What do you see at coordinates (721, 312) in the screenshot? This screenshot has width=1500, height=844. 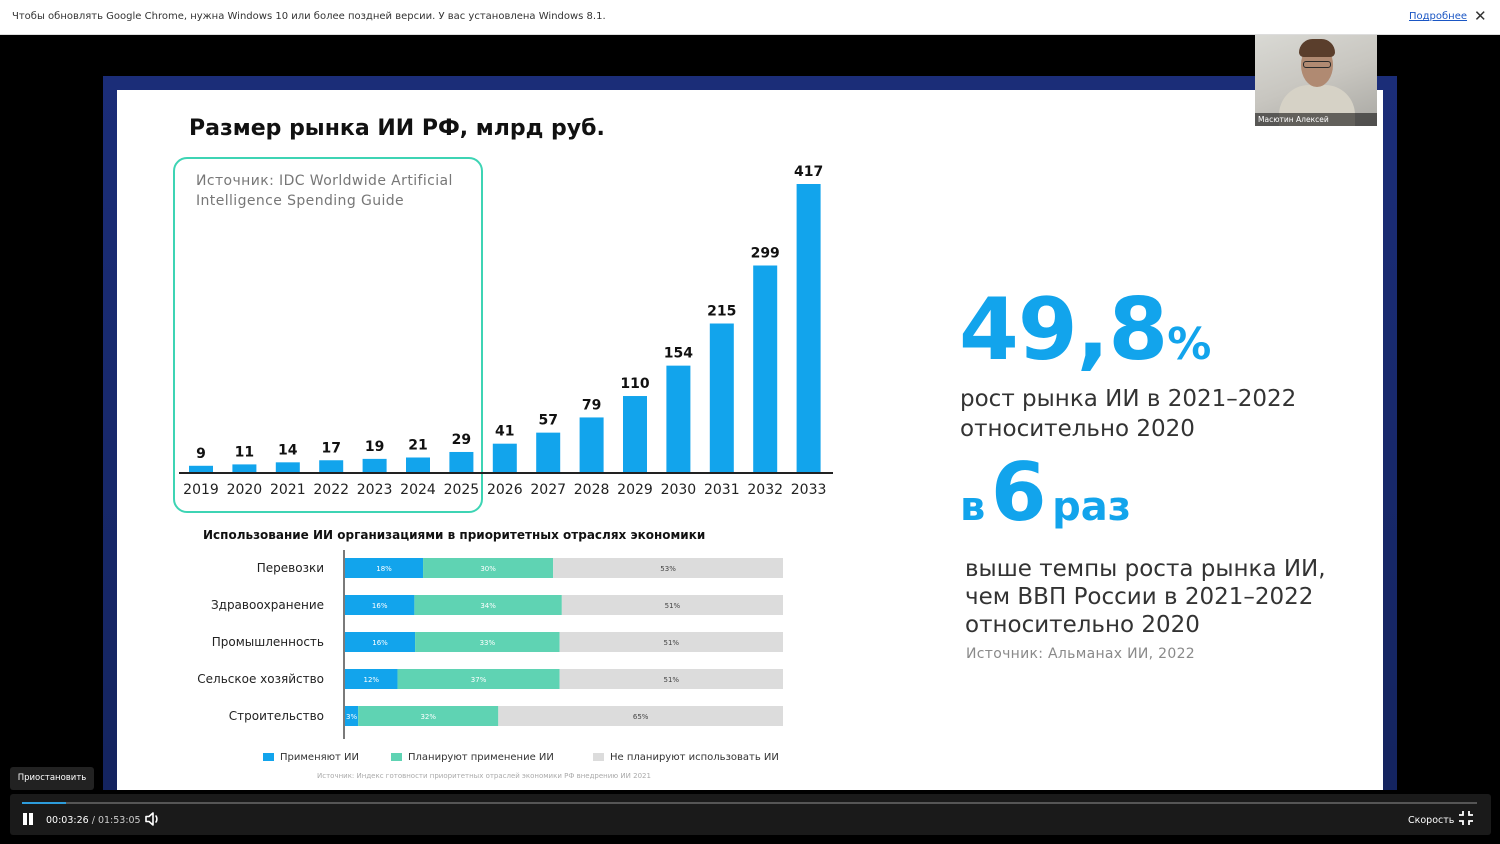 I see `bar-value-label: 215` at bounding box center [721, 312].